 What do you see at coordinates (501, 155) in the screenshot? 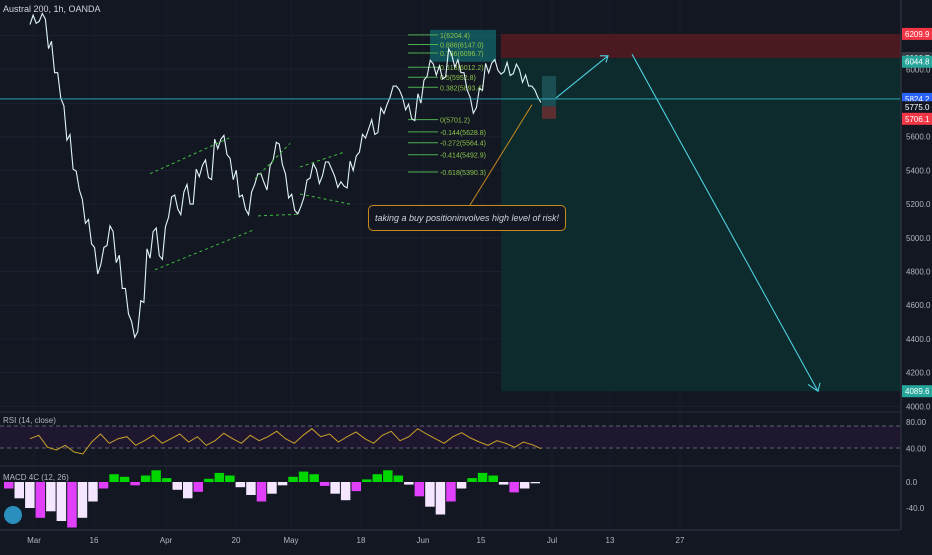
I see `callout-pointer` at bounding box center [501, 155].